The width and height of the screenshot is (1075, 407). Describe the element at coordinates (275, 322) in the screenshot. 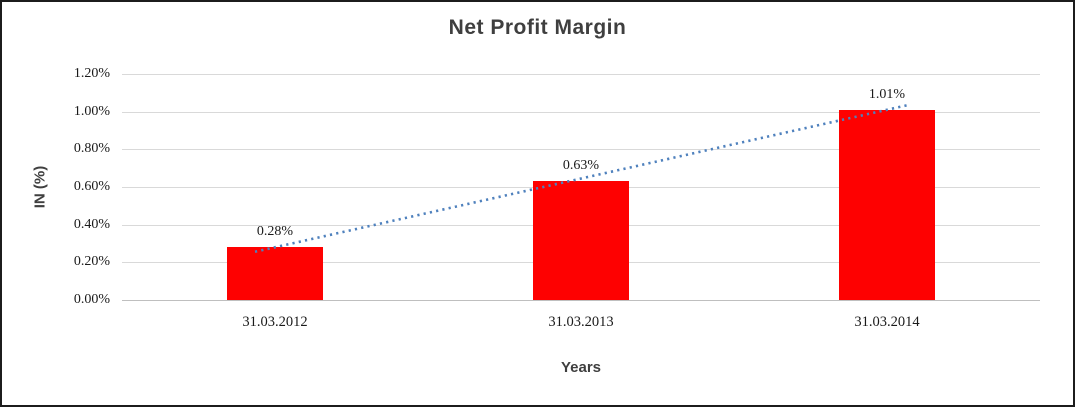

I see `x-category-label: 31.03.2012` at that location.